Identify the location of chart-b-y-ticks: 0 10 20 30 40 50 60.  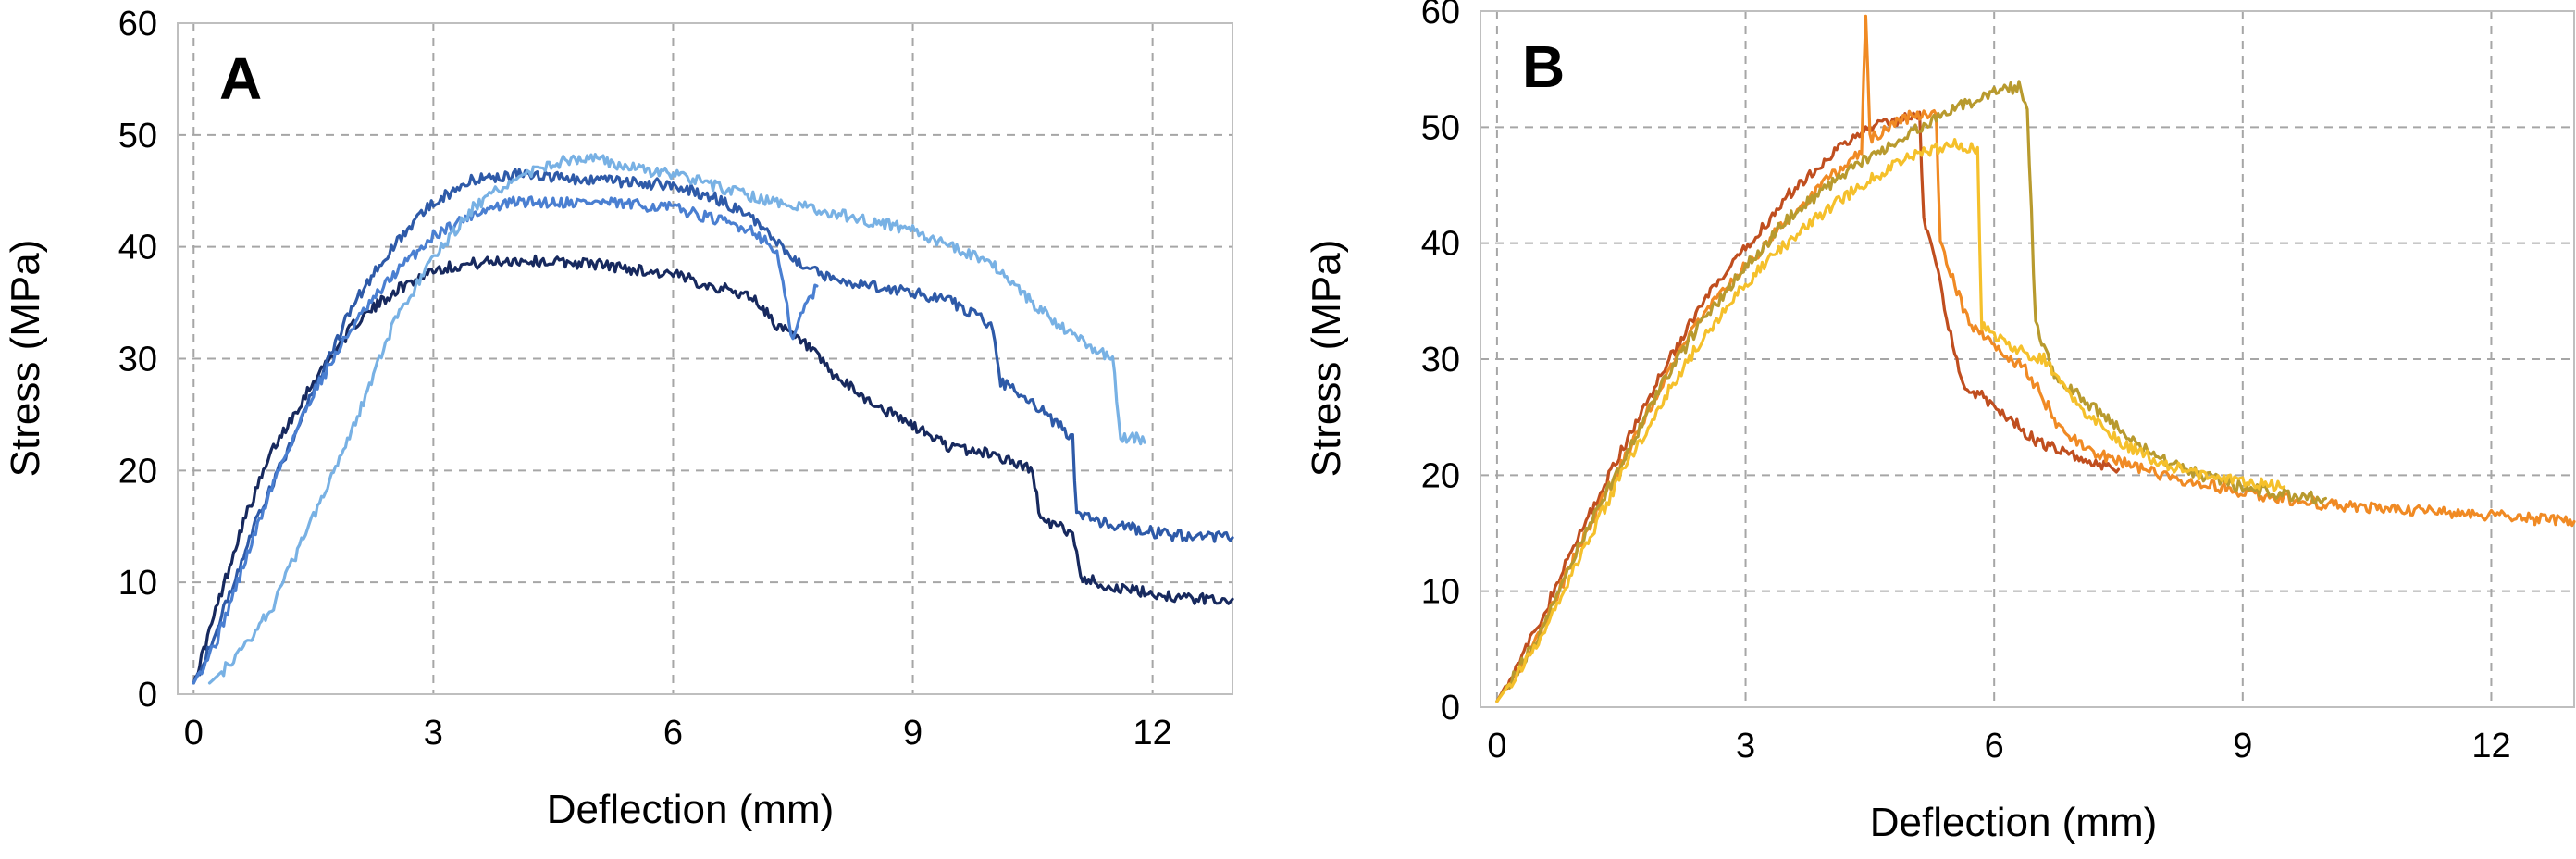
(1441, 364).